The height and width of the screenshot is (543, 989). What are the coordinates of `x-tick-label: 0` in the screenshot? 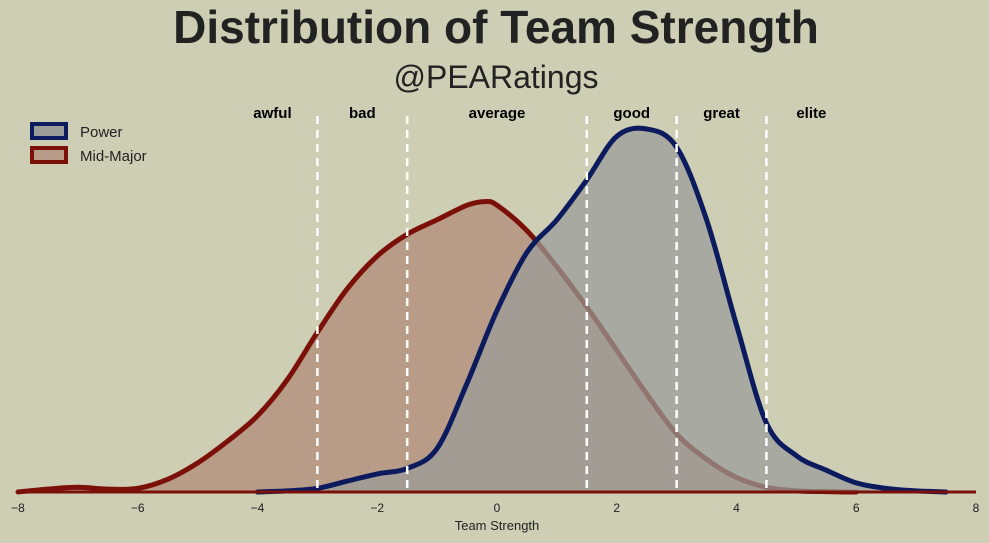 It's located at (497, 508).